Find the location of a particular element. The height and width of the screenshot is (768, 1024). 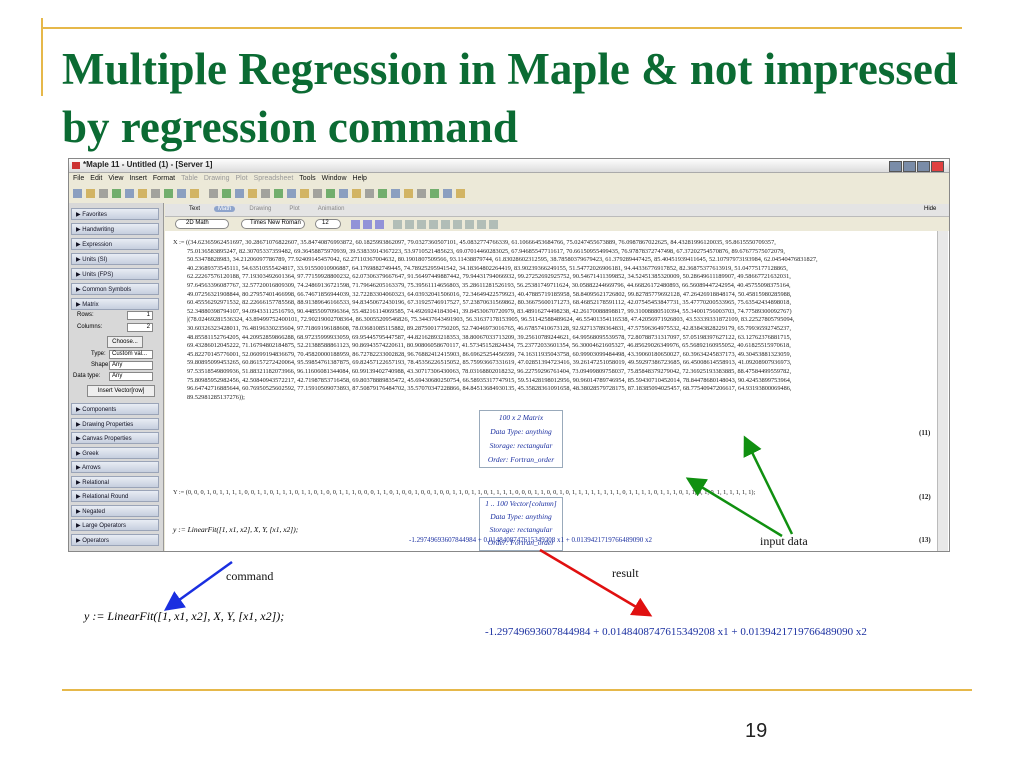

menu-item: File is located at coordinates (79, 178).